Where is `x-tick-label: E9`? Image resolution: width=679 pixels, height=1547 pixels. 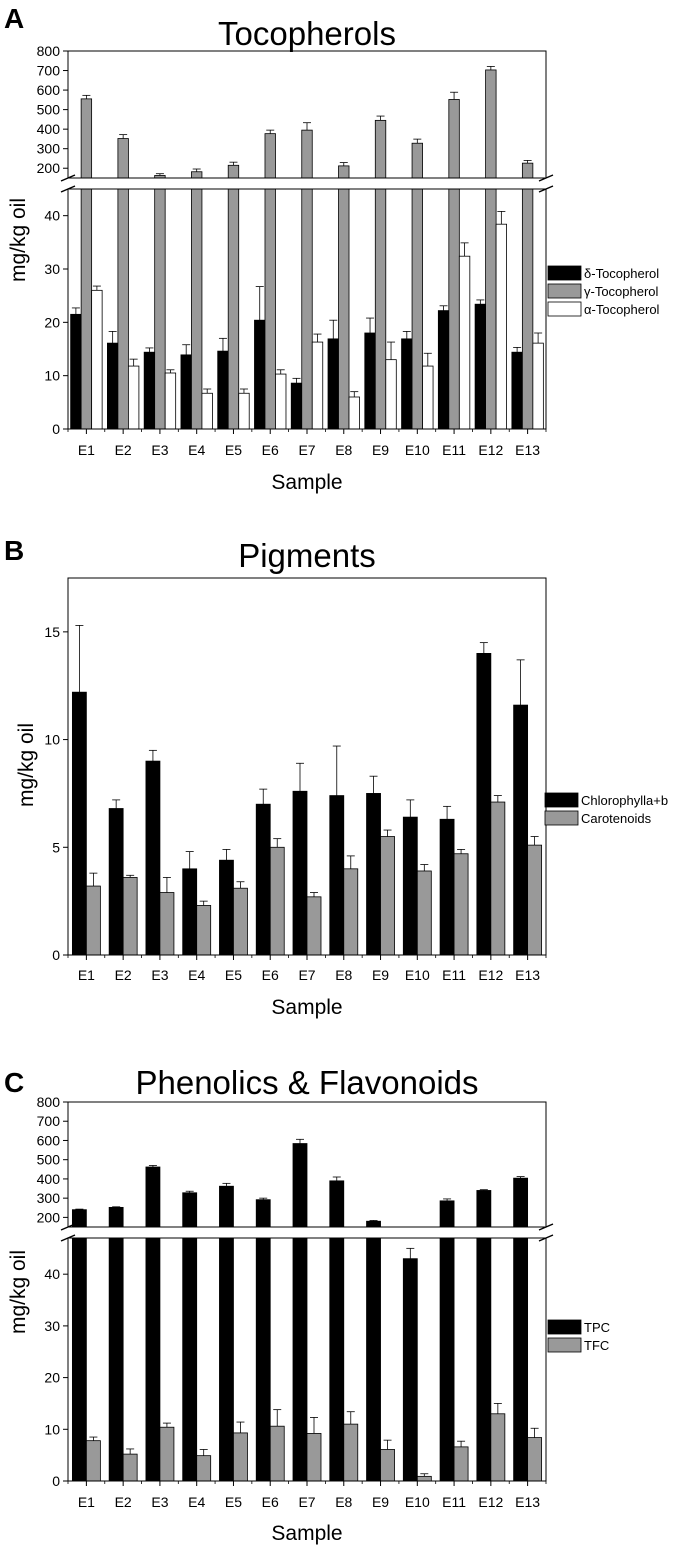
x-tick-label: E9 is located at coordinates (380, 1502).